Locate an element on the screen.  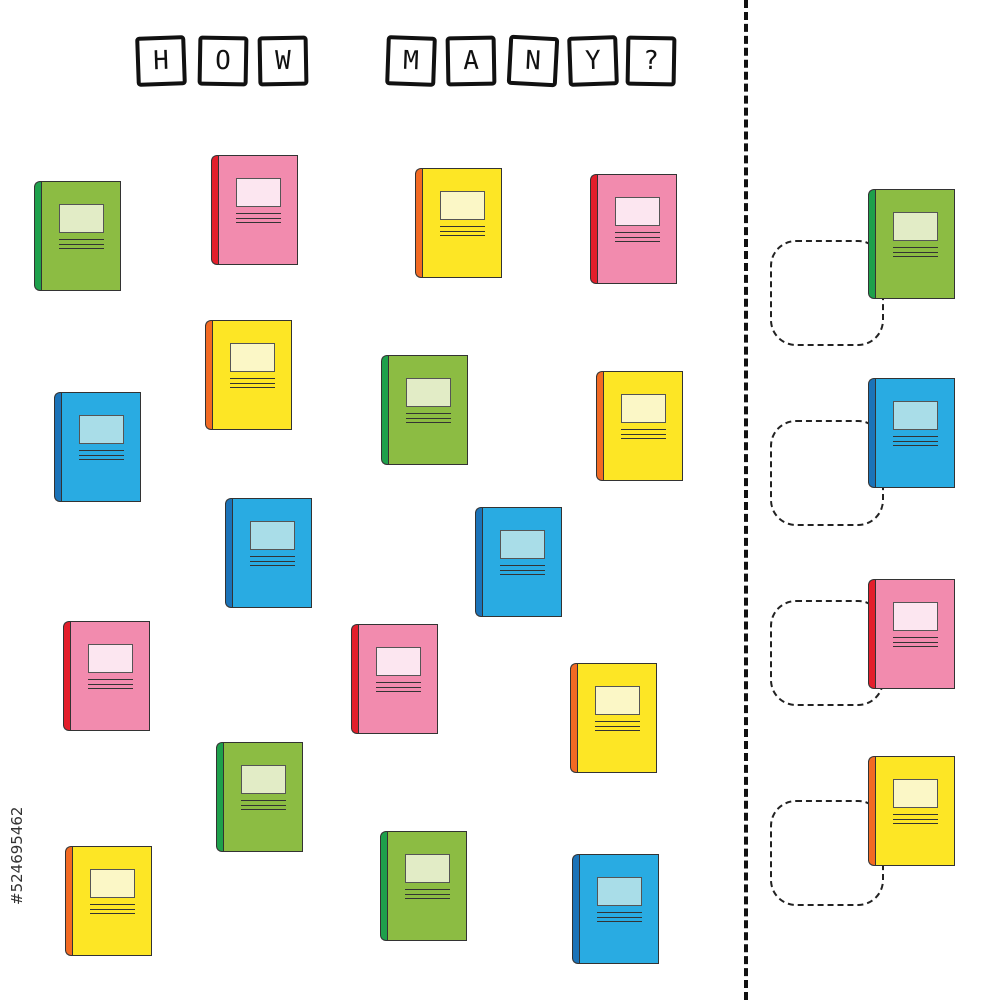
title-letter-tile: Y is located at coordinates (593, 61).